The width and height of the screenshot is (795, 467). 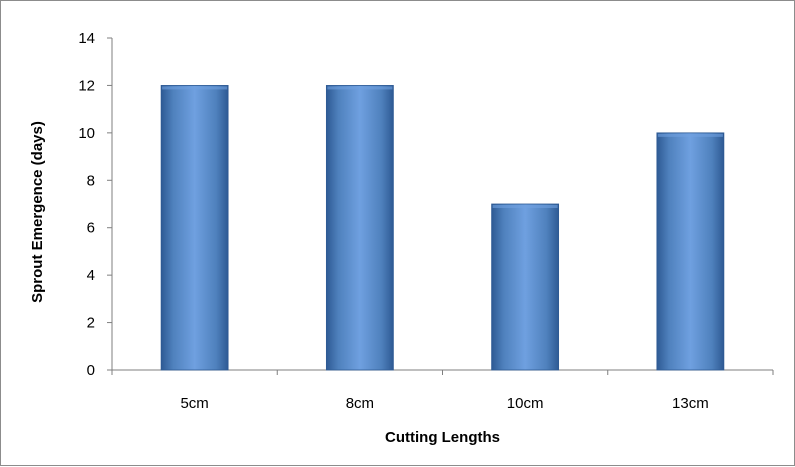 What do you see at coordinates (194, 228) in the screenshot?
I see `bar-5cm` at bounding box center [194, 228].